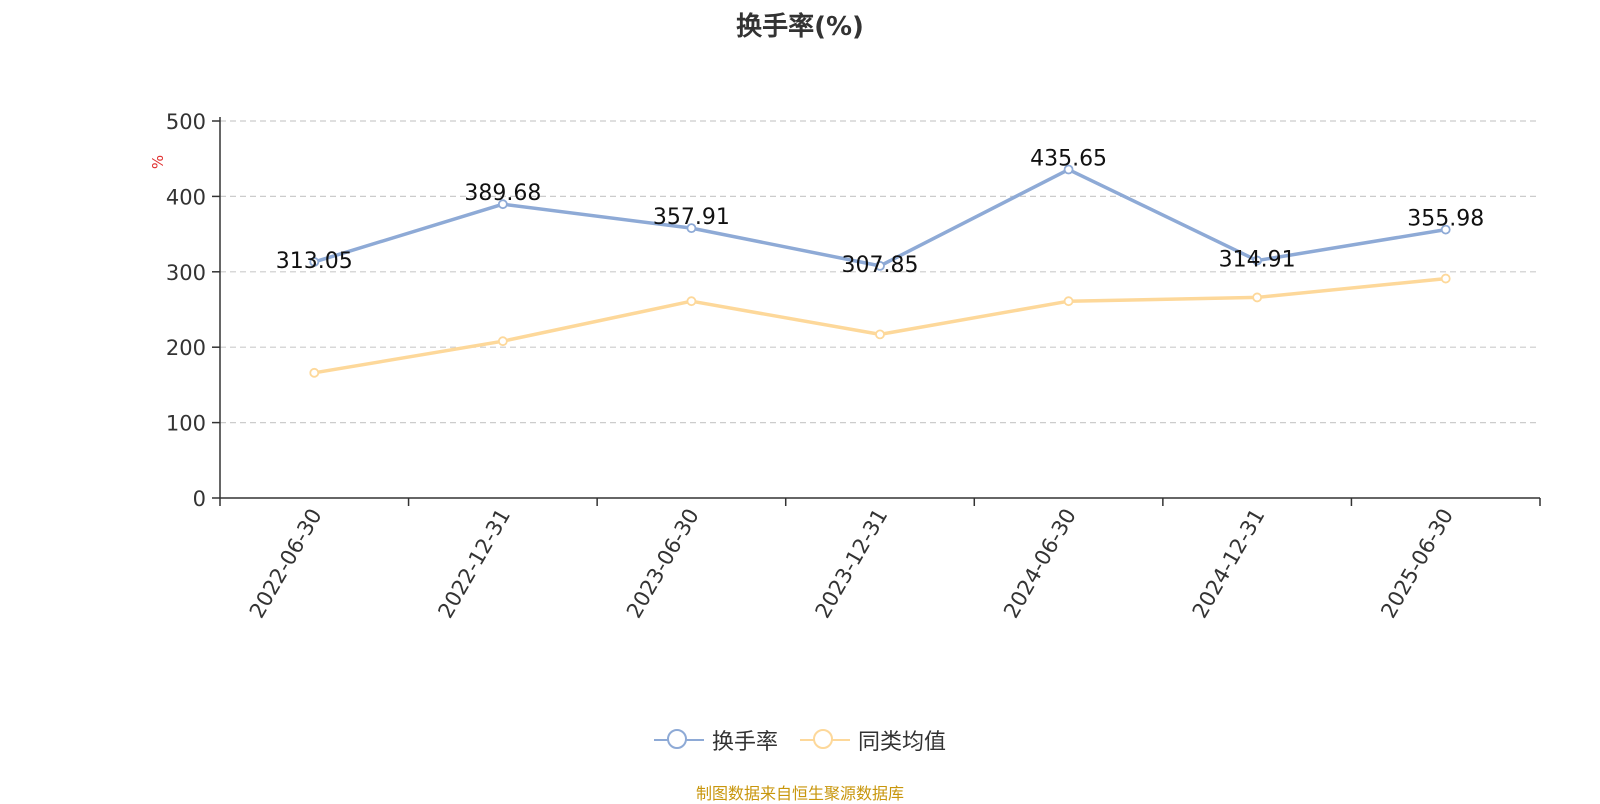 This screenshot has height=804, width=1600. I want to click on legend-label: 换手率, so click(744, 742).